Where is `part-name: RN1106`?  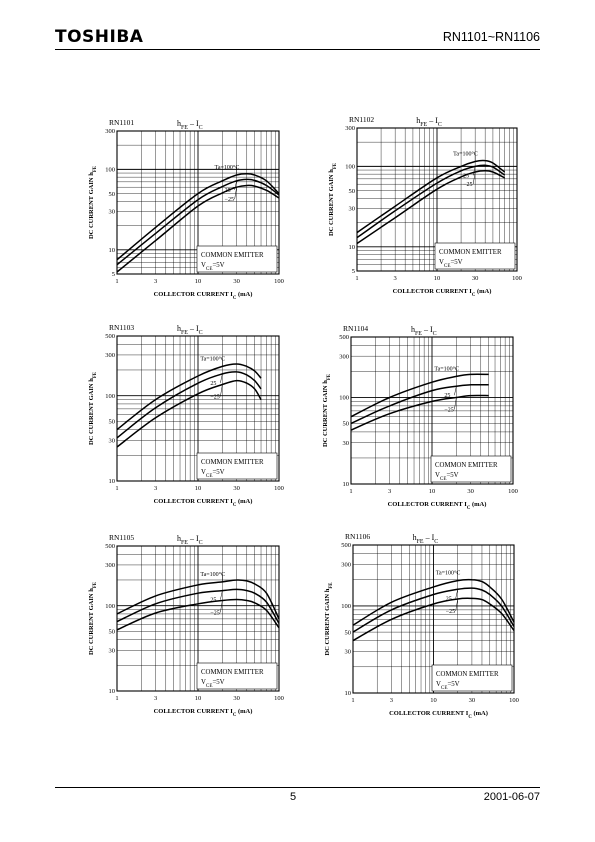 part-name: RN1106 is located at coordinates (357, 536).